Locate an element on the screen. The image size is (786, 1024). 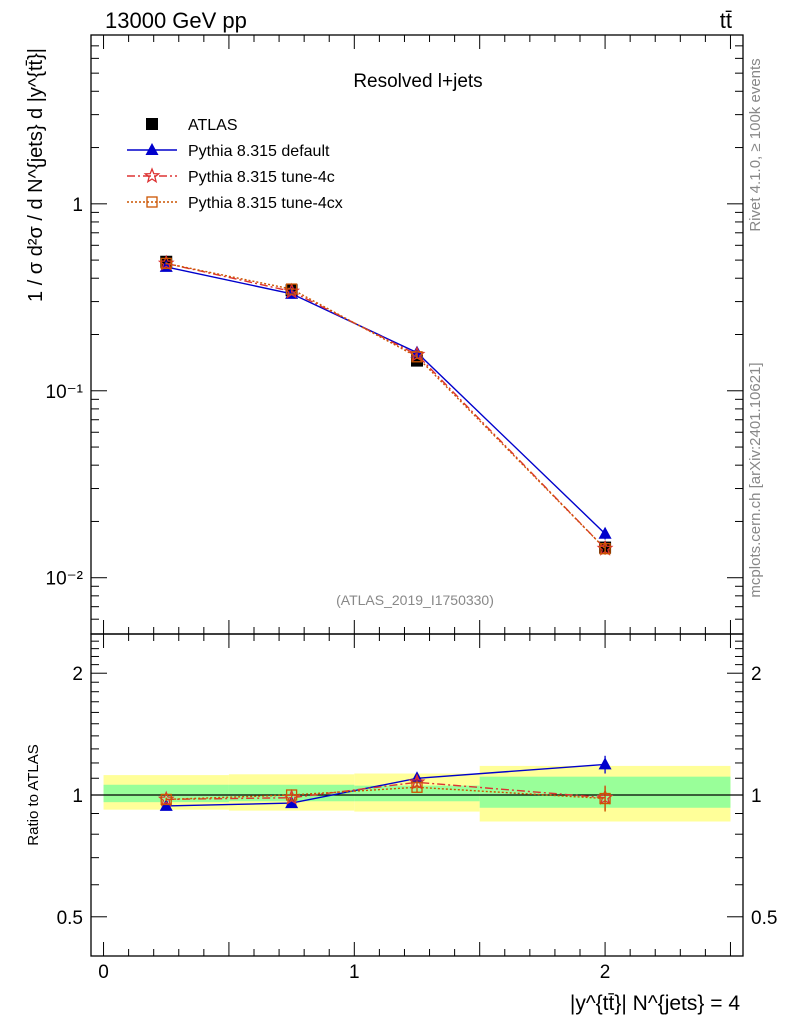
ratio-pythia-8-315-tune-4c-line is located at coordinates (386, 791).